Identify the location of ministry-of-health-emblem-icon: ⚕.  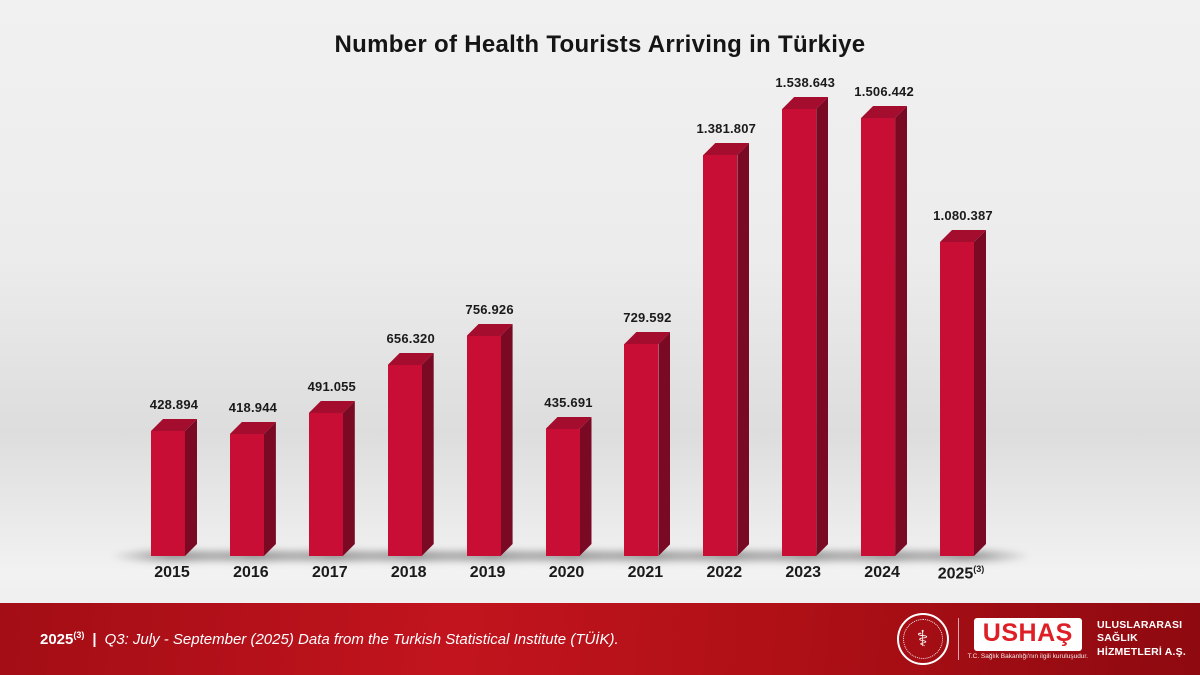
(922, 639).